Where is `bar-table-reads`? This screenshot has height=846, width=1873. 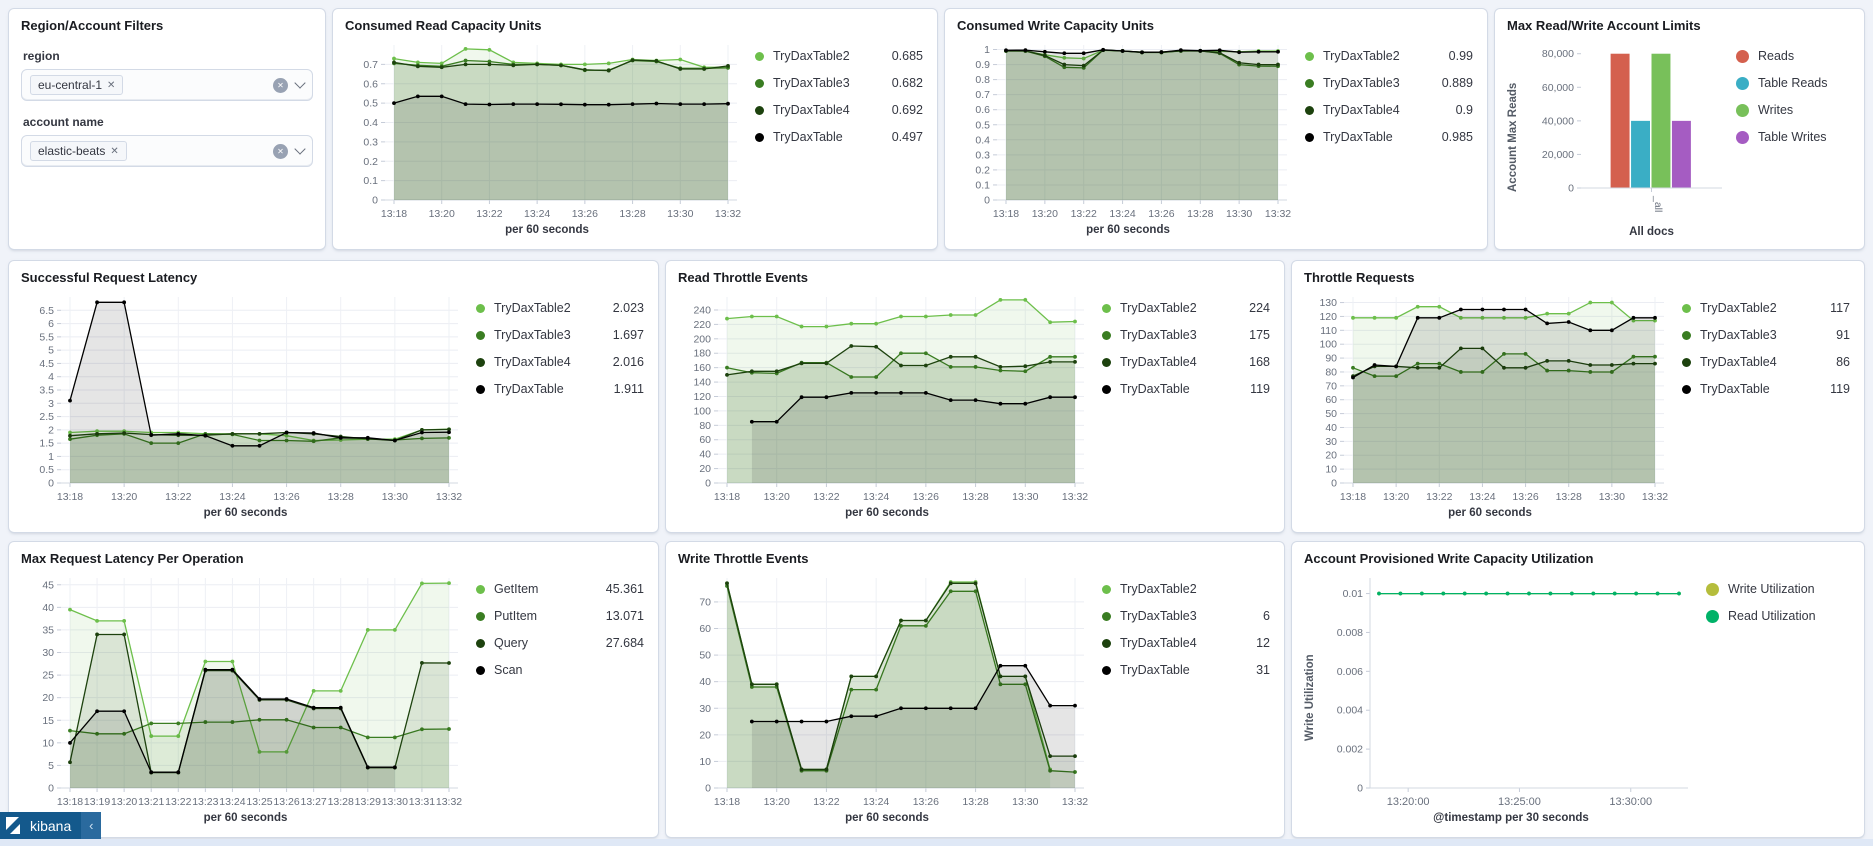
bar-table-reads is located at coordinates (1640, 154).